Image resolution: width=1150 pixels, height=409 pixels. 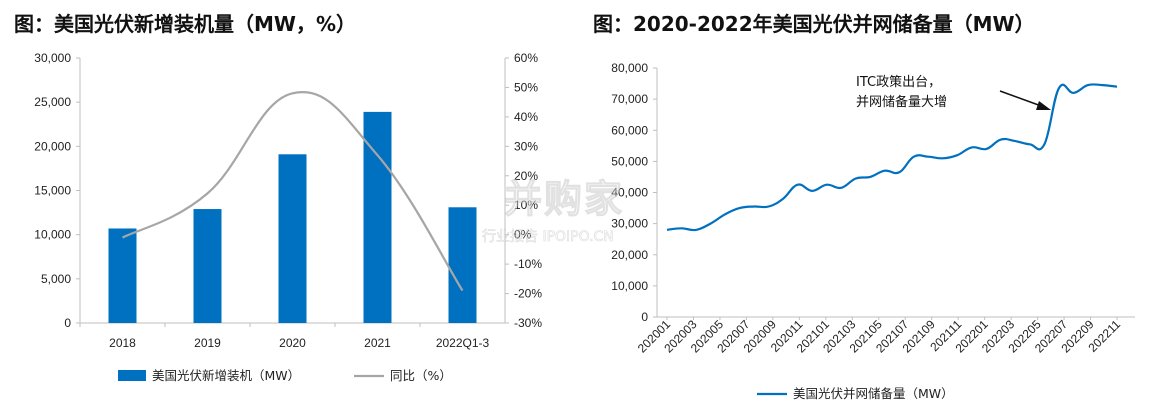 I want to click on reserve-y-tick-label: 0, so click(x=644, y=317).